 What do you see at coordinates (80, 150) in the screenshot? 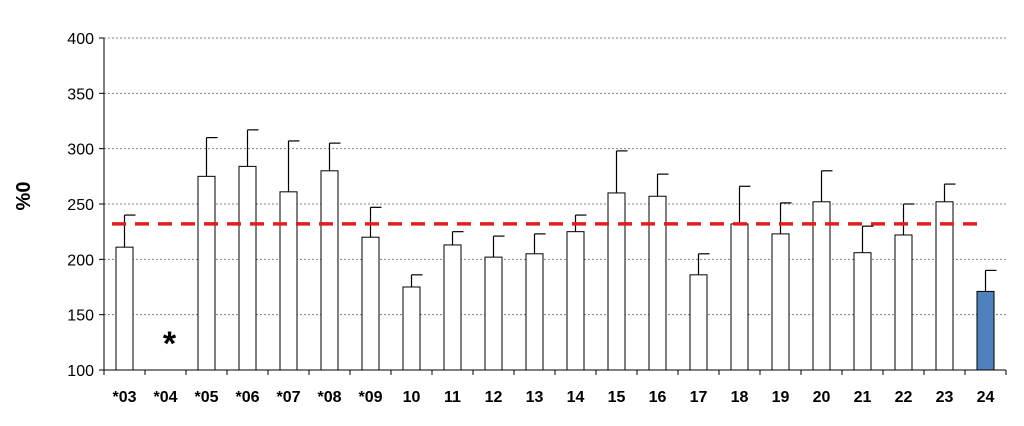
I see `y-tick-label: 300` at bounding box center [80, 150].